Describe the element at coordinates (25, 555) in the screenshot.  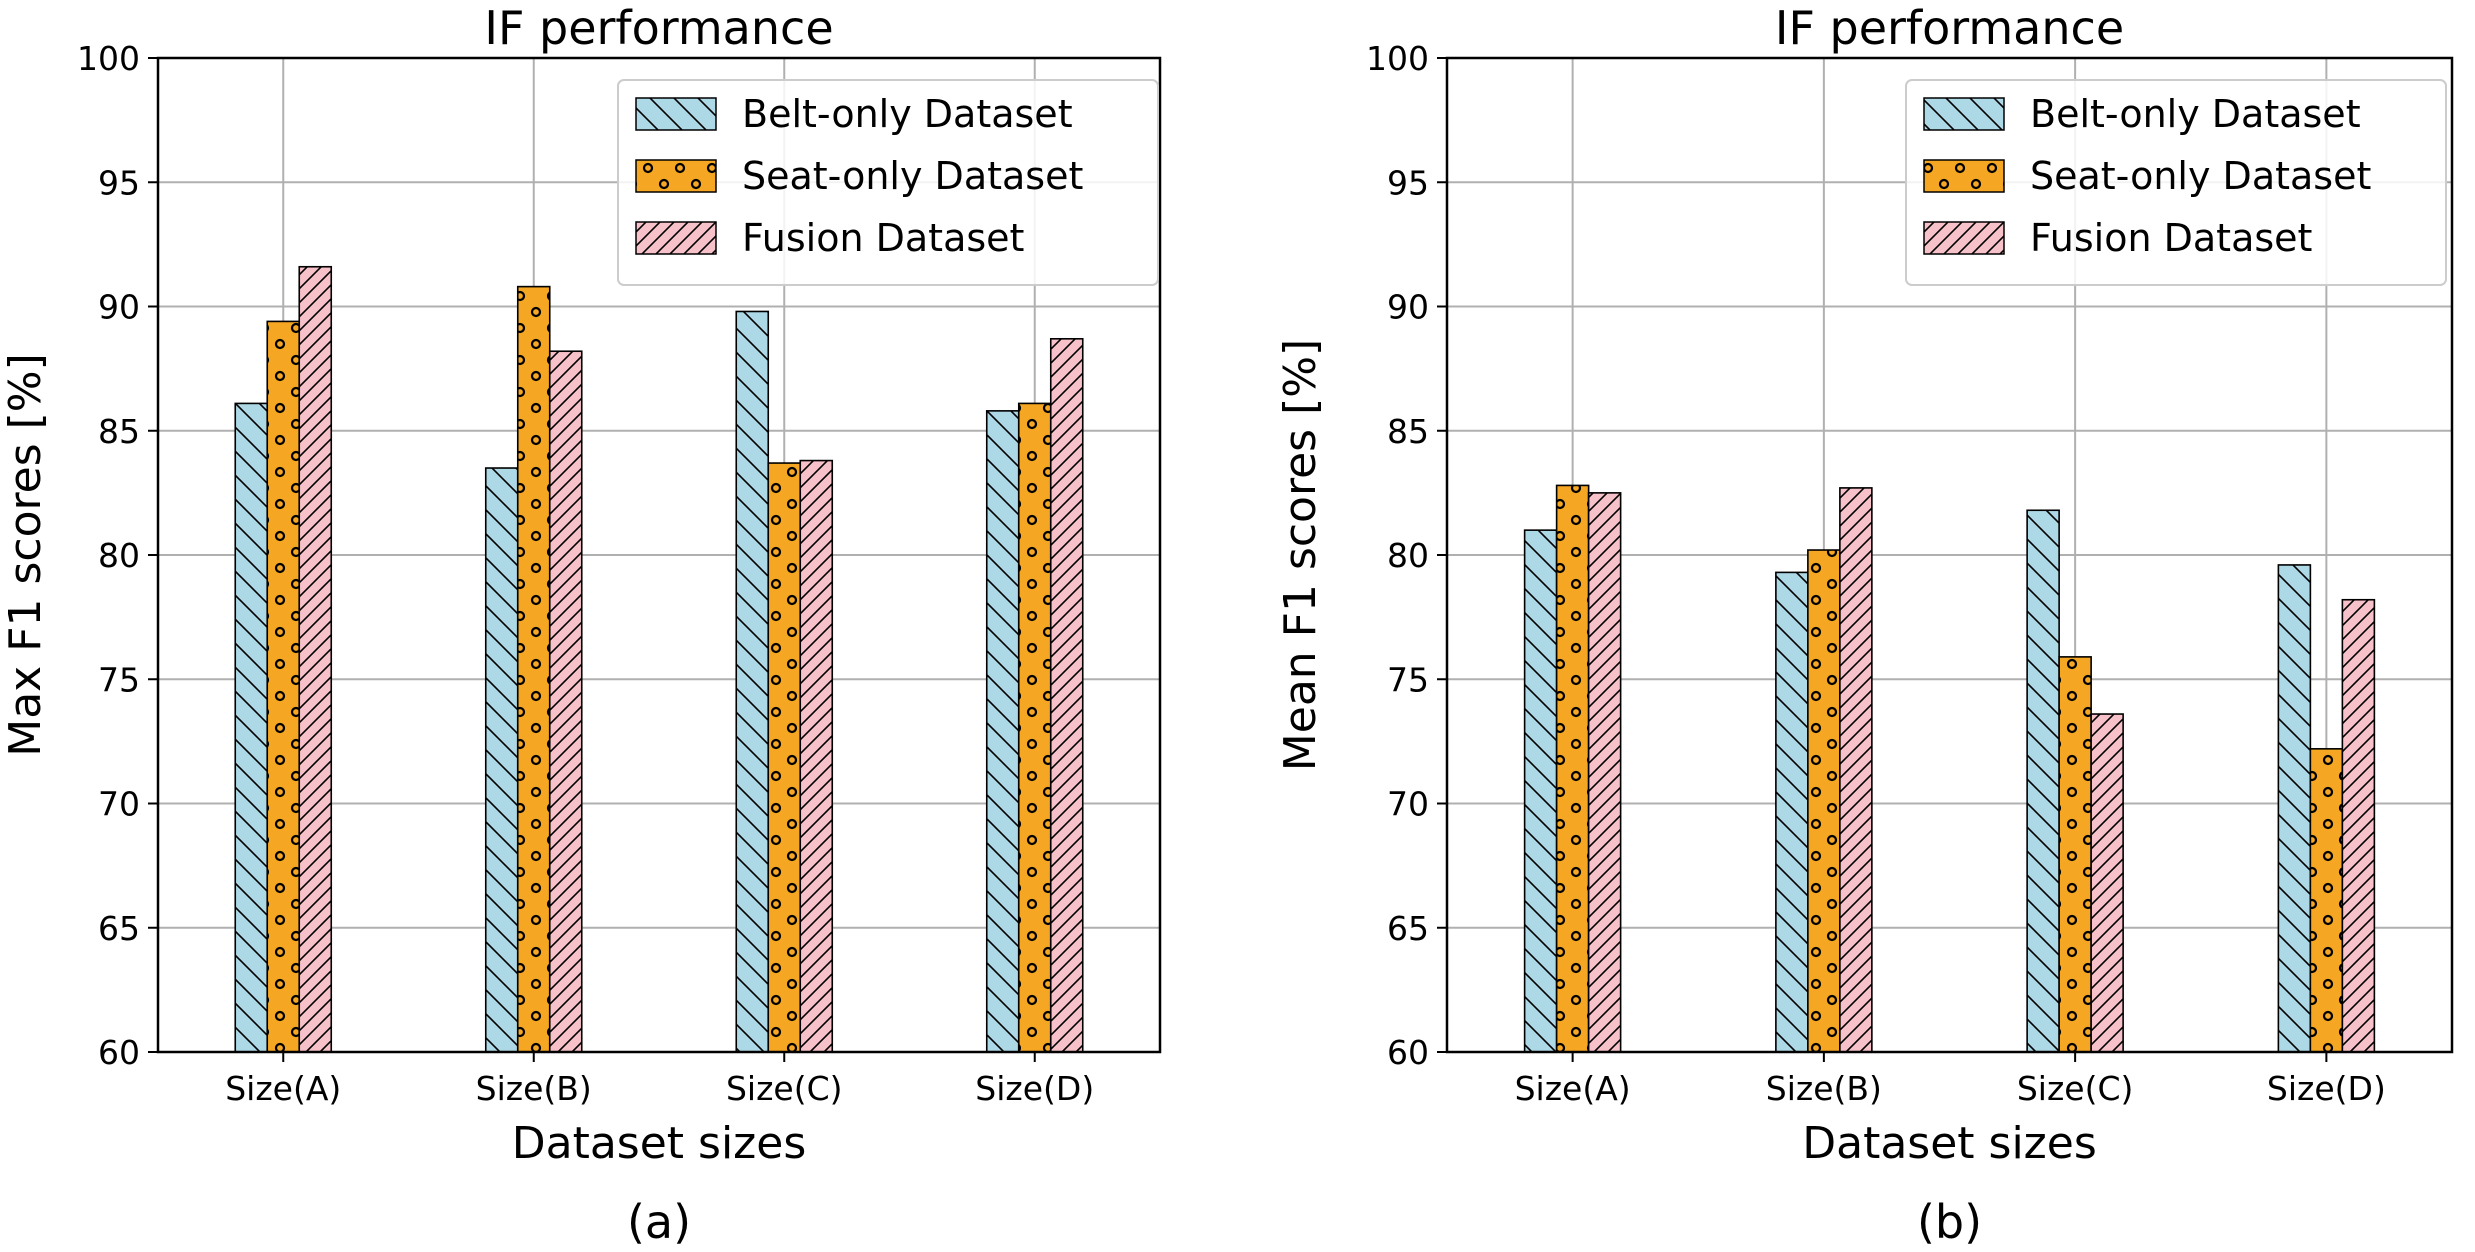
I see `y-axis-label: Max F1 scores [%]` at that location.